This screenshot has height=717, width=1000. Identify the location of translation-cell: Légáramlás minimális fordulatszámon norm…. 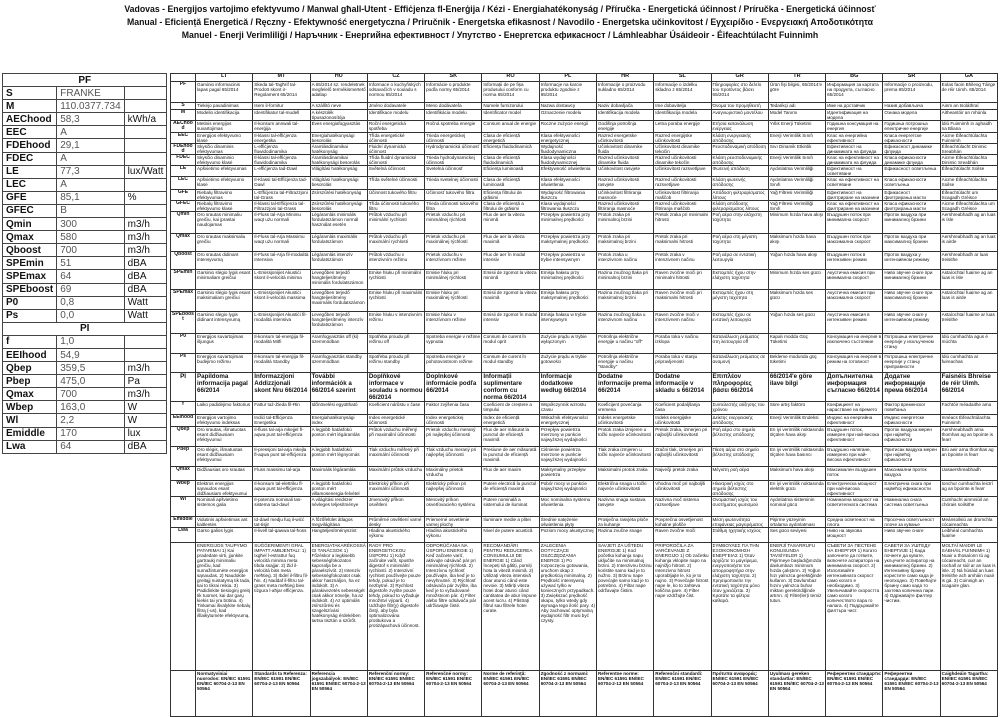
(338, 222).